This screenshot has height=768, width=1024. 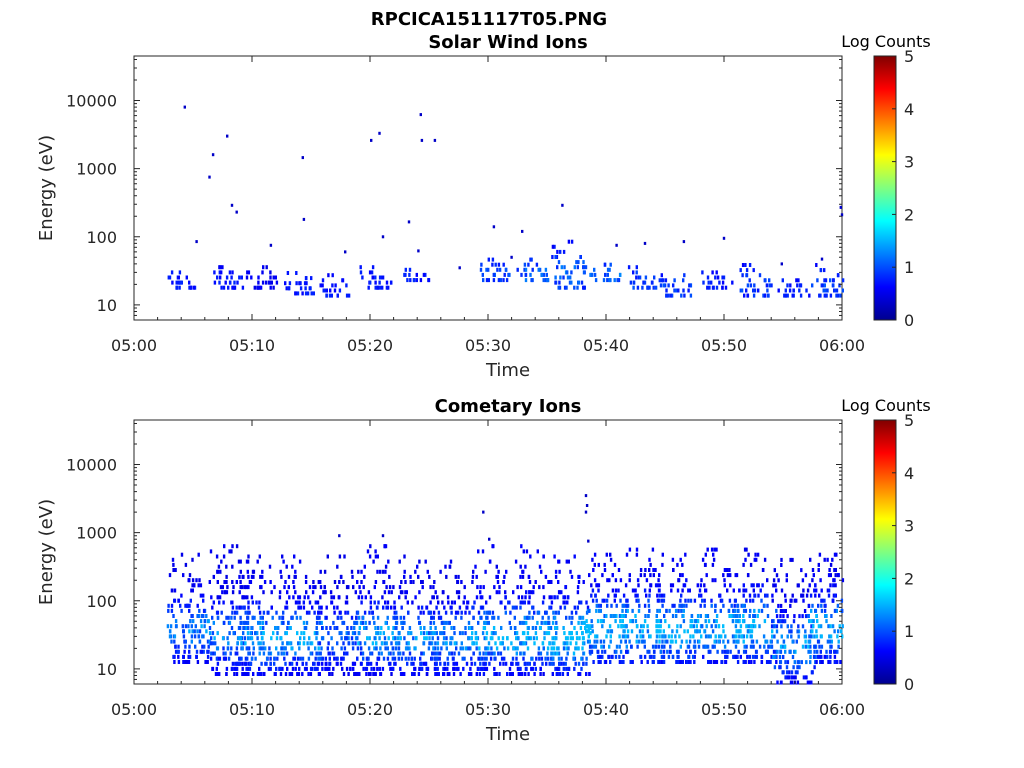 I want to click on cometary-colorbar-tick-label: 0, so click(x=909, y=684).